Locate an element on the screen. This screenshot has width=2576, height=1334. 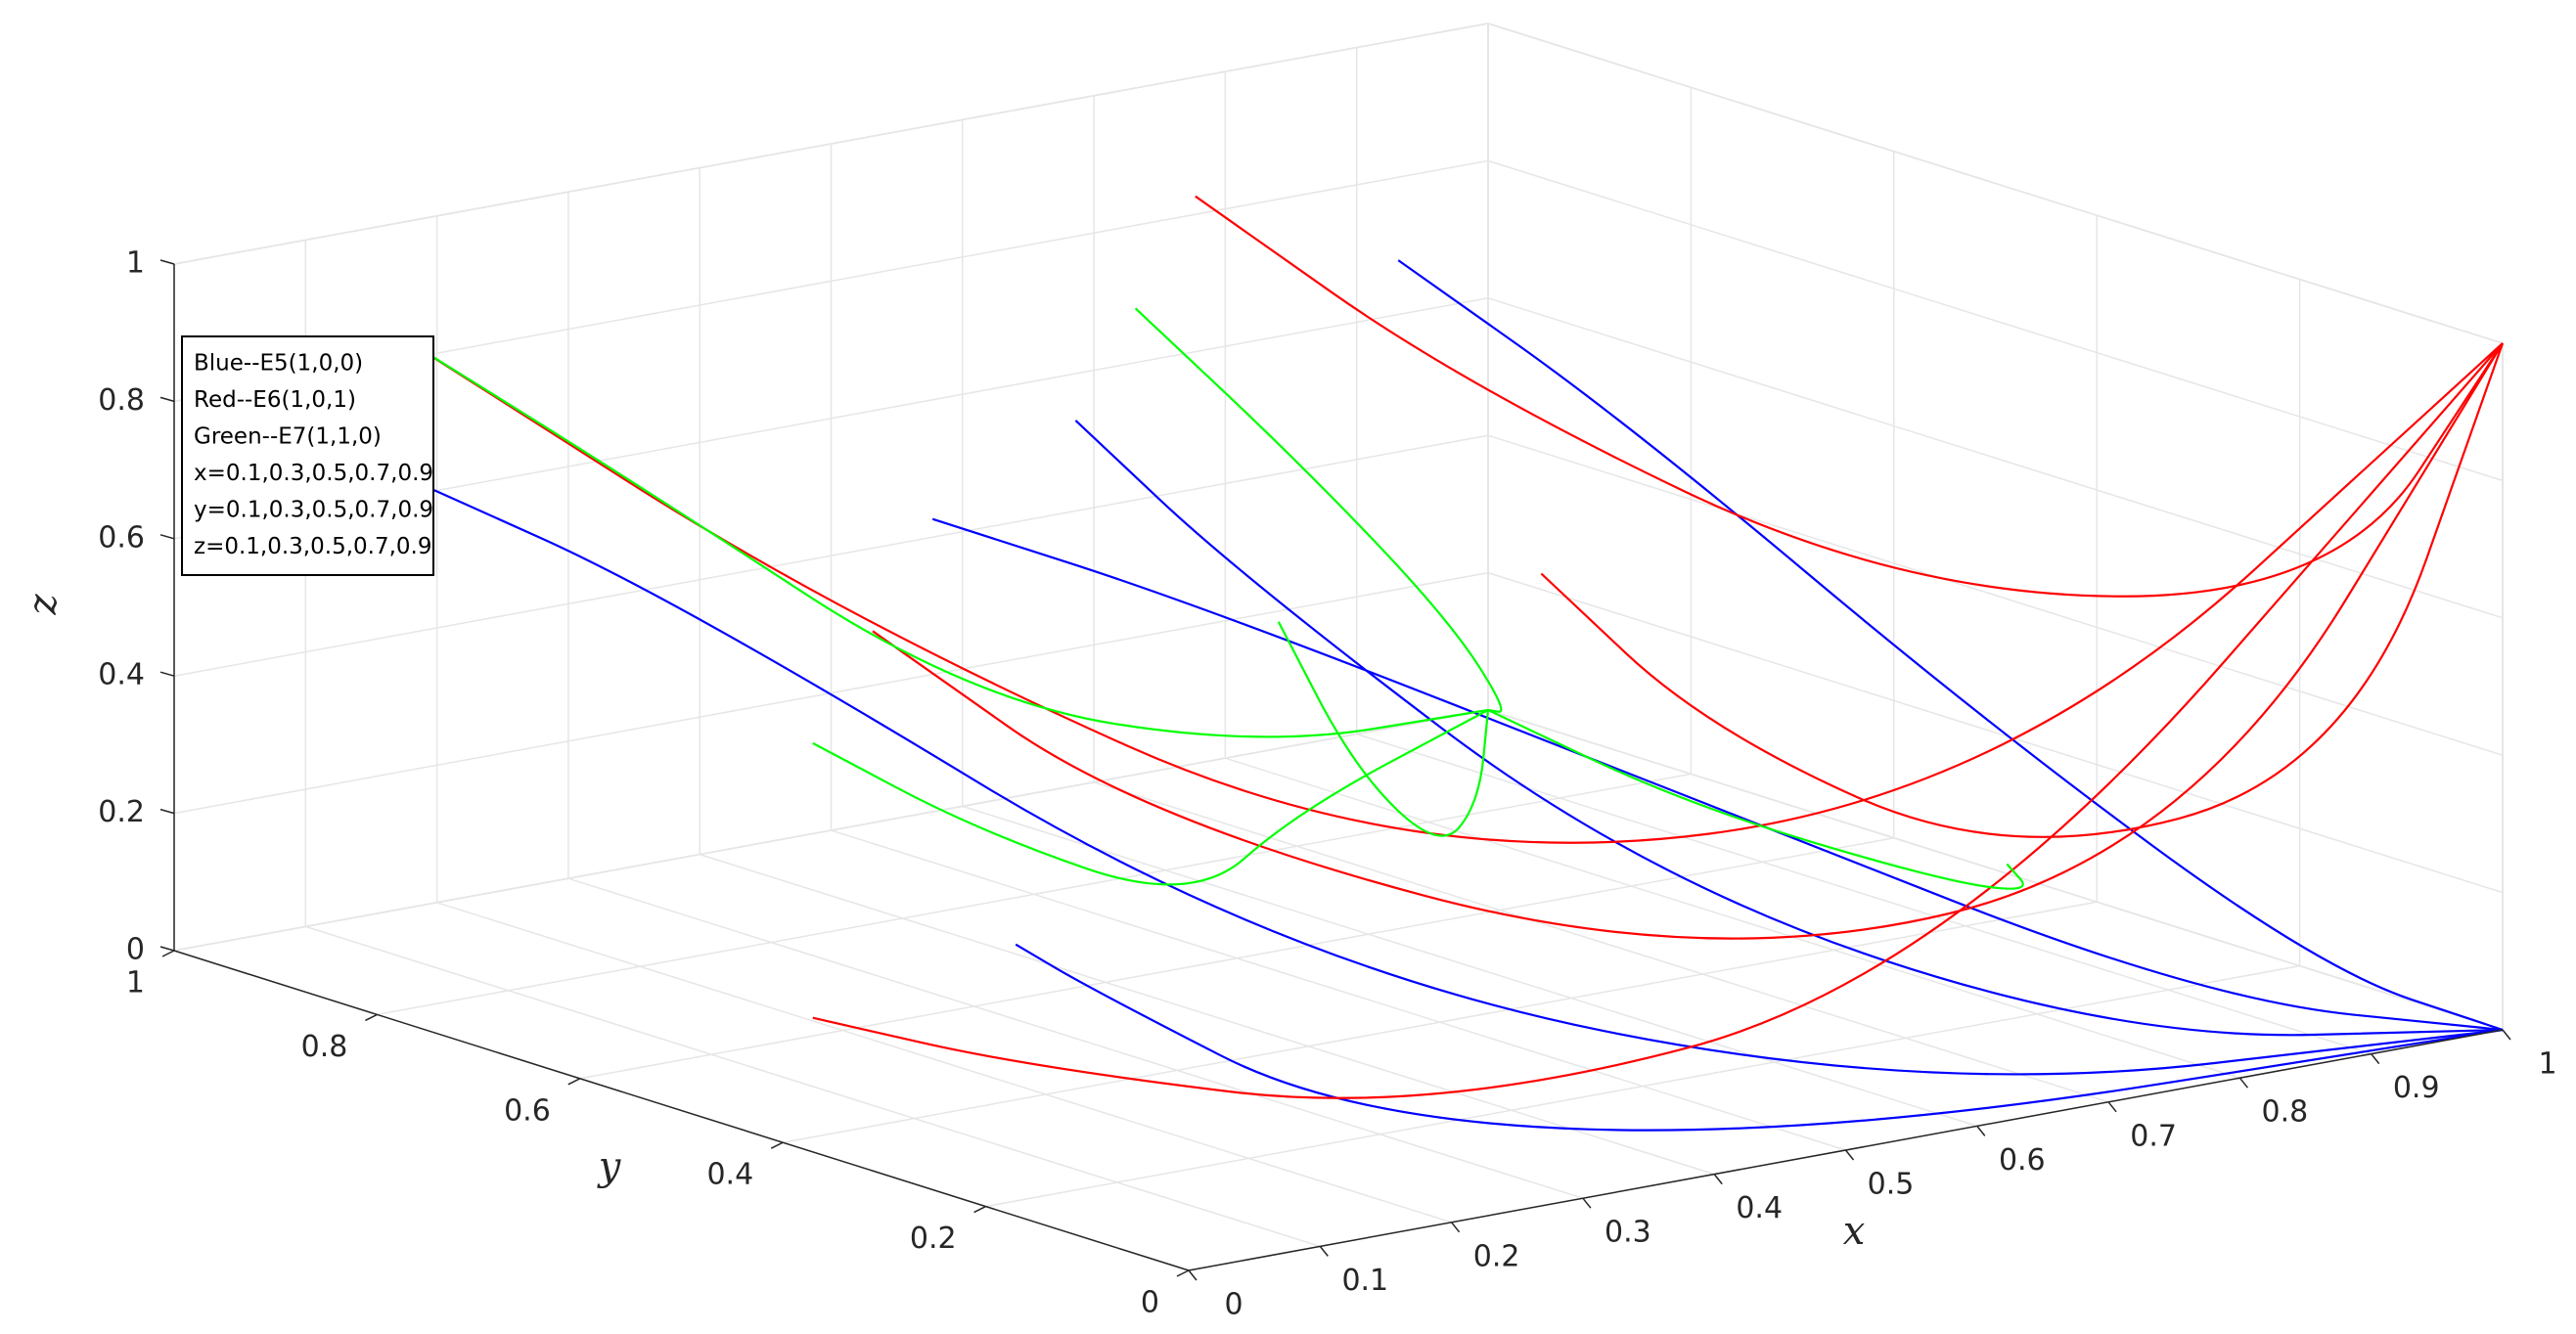
z-axis-label: z is located at coordinates (43, 605).